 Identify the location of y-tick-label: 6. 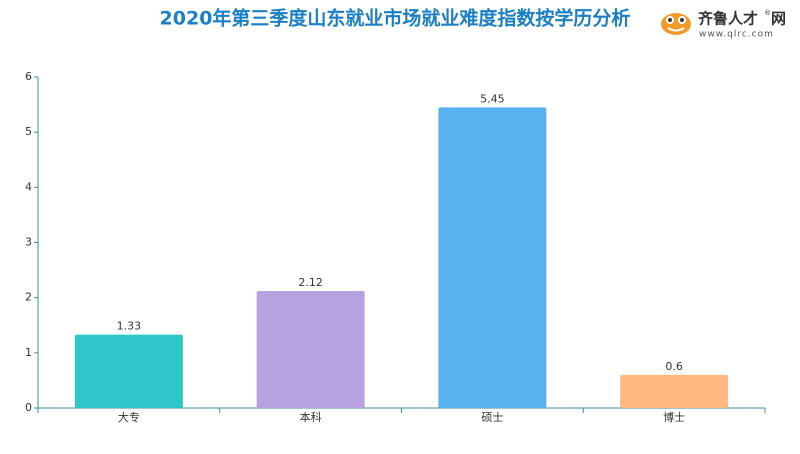
(28, 76).